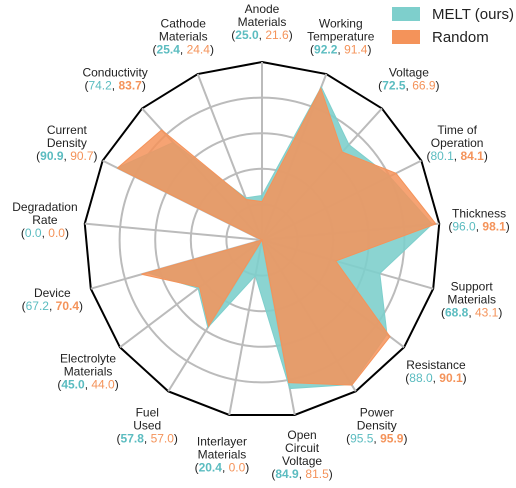  What do you see at coordinates (133, 438) in the screenshot?
I see `value-label-part: 57.8` at bounding box center [133, 438].